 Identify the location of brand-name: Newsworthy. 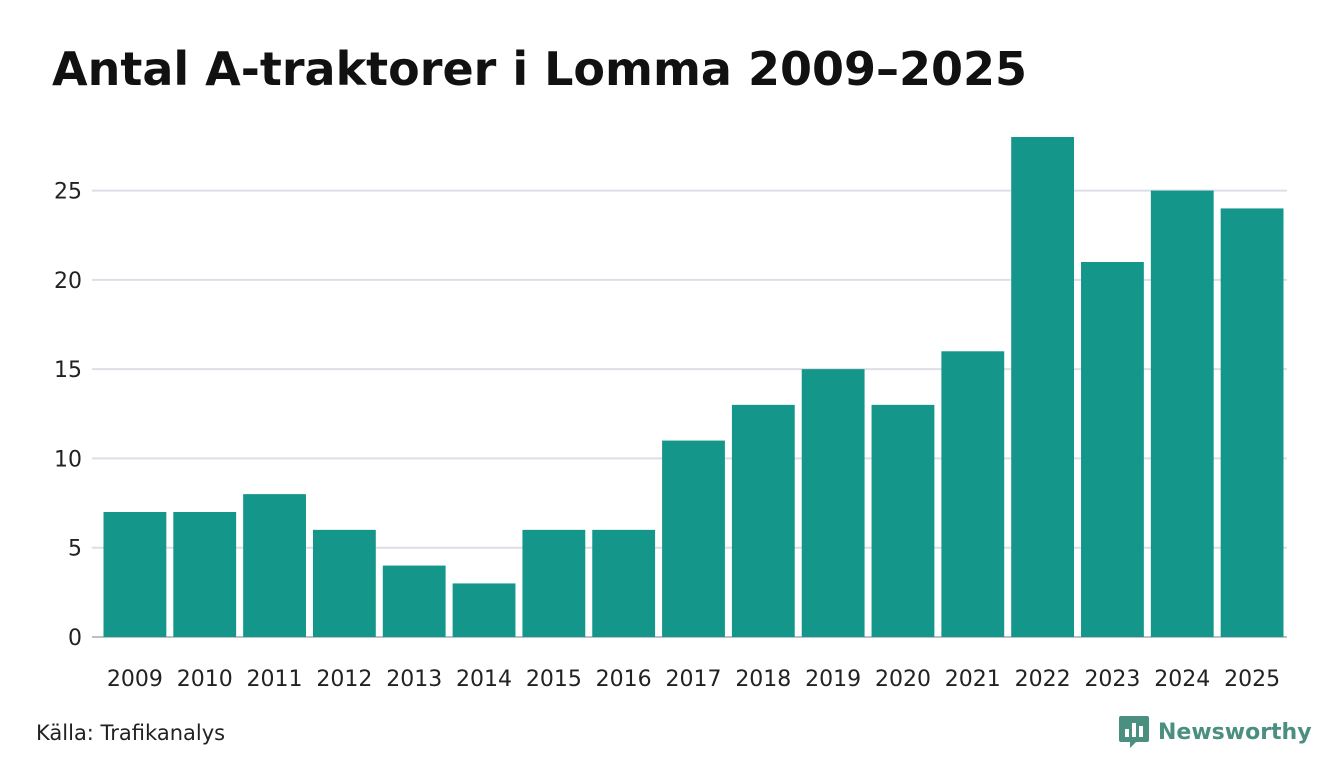
(1235, 732).